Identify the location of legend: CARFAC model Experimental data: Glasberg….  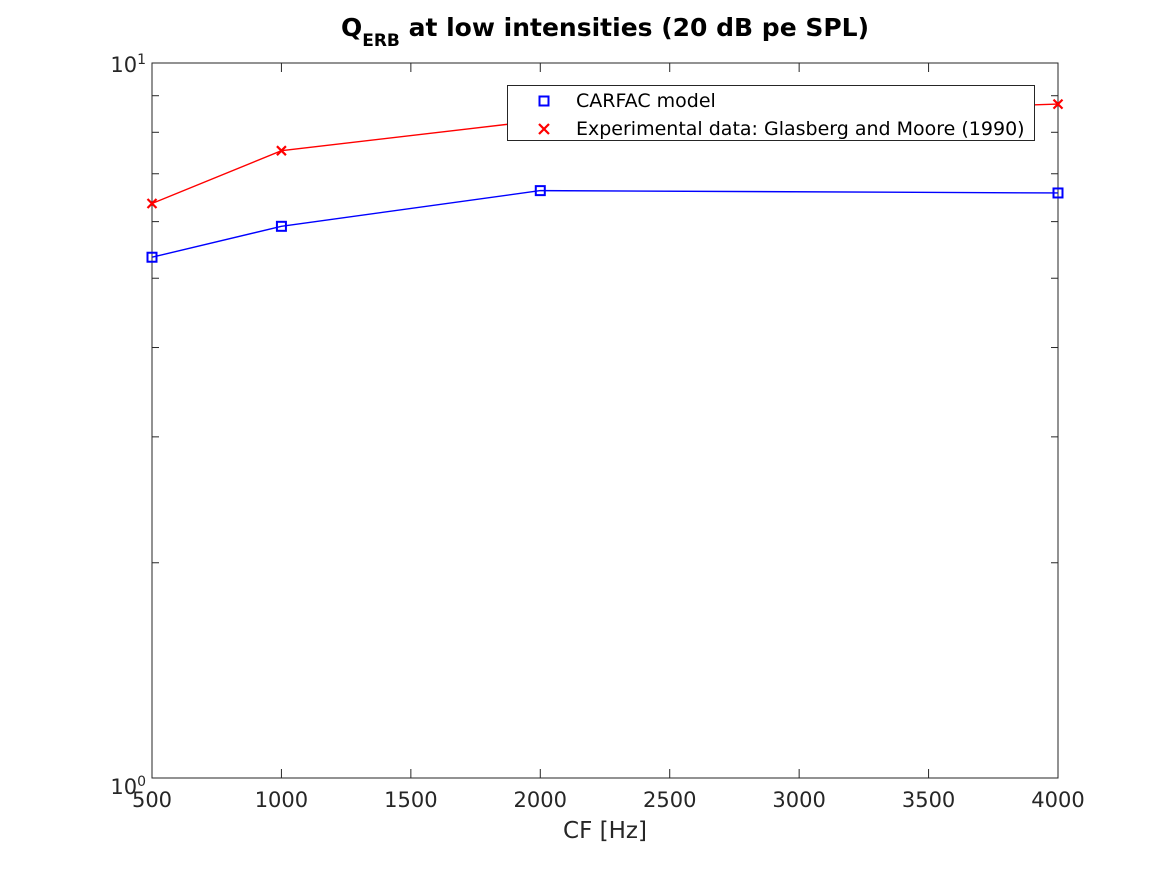
(771, 113).